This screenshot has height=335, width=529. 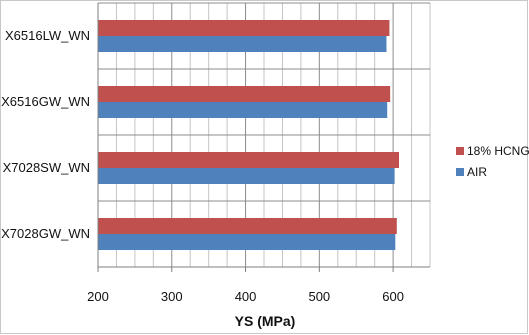 I want to click on x-tick-label: 500, so click(x=319, y=296).